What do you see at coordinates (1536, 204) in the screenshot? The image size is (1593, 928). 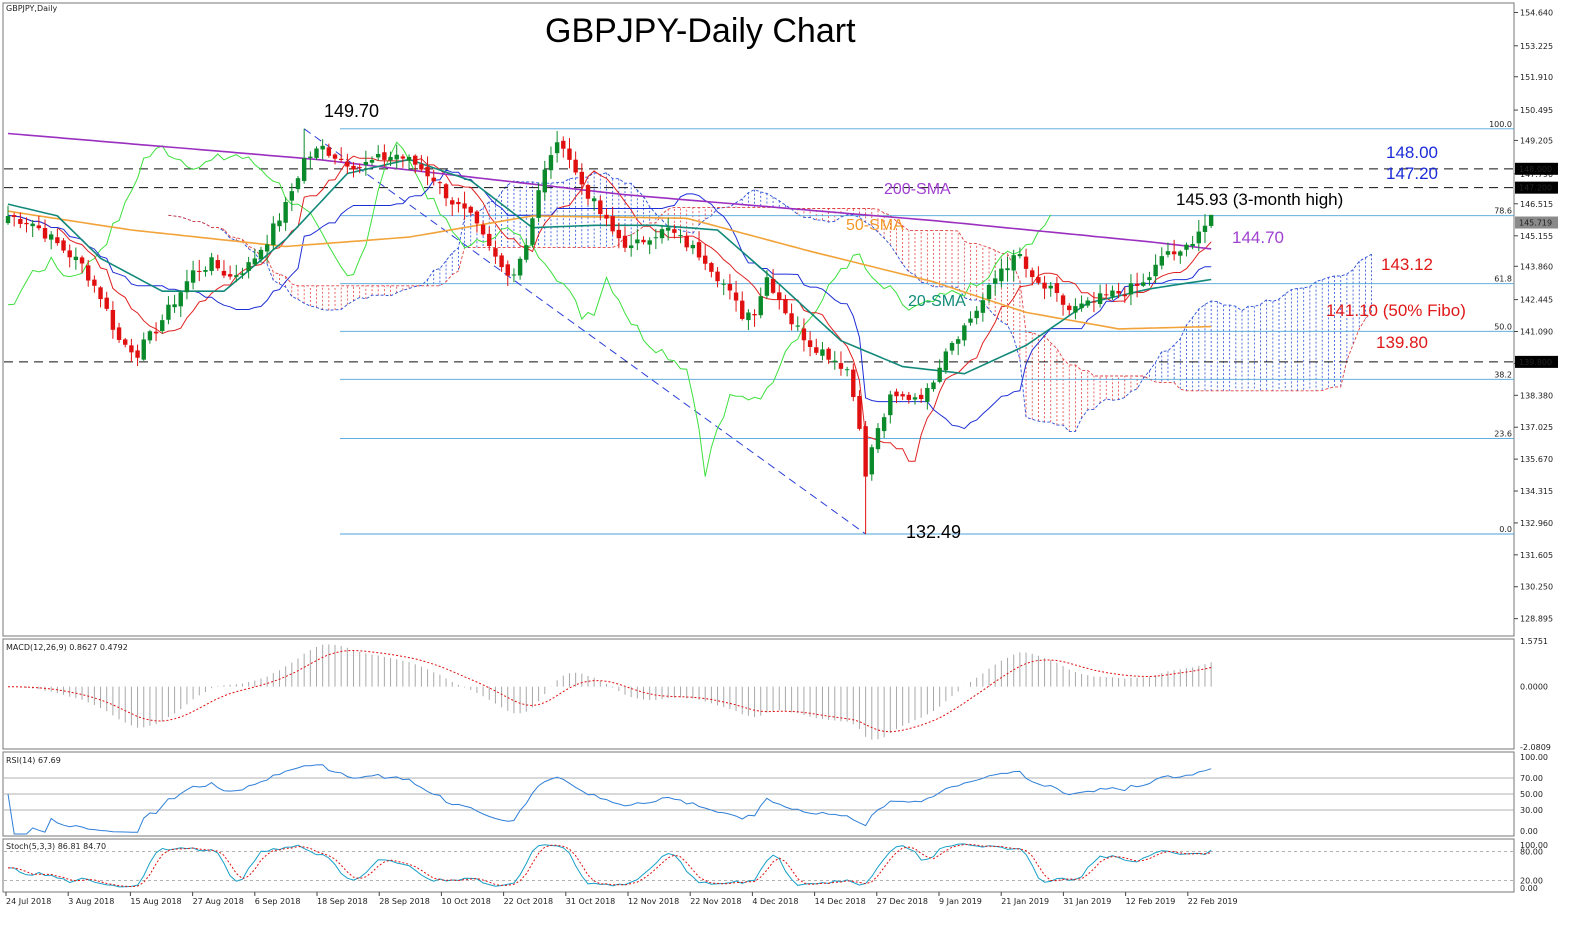 I see `price-tick-label: 146.515` at bounding box center [1536, 204].